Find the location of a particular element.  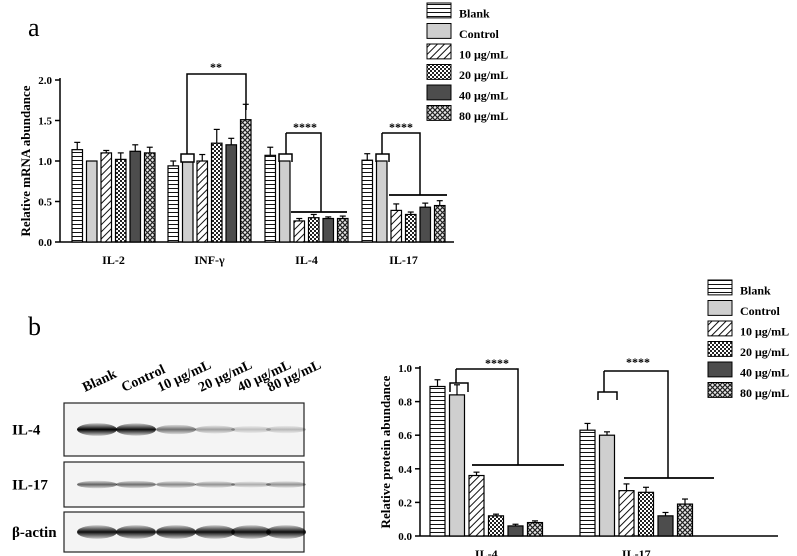

blot-row-label: β-actin is located at coordinates (34, 533).